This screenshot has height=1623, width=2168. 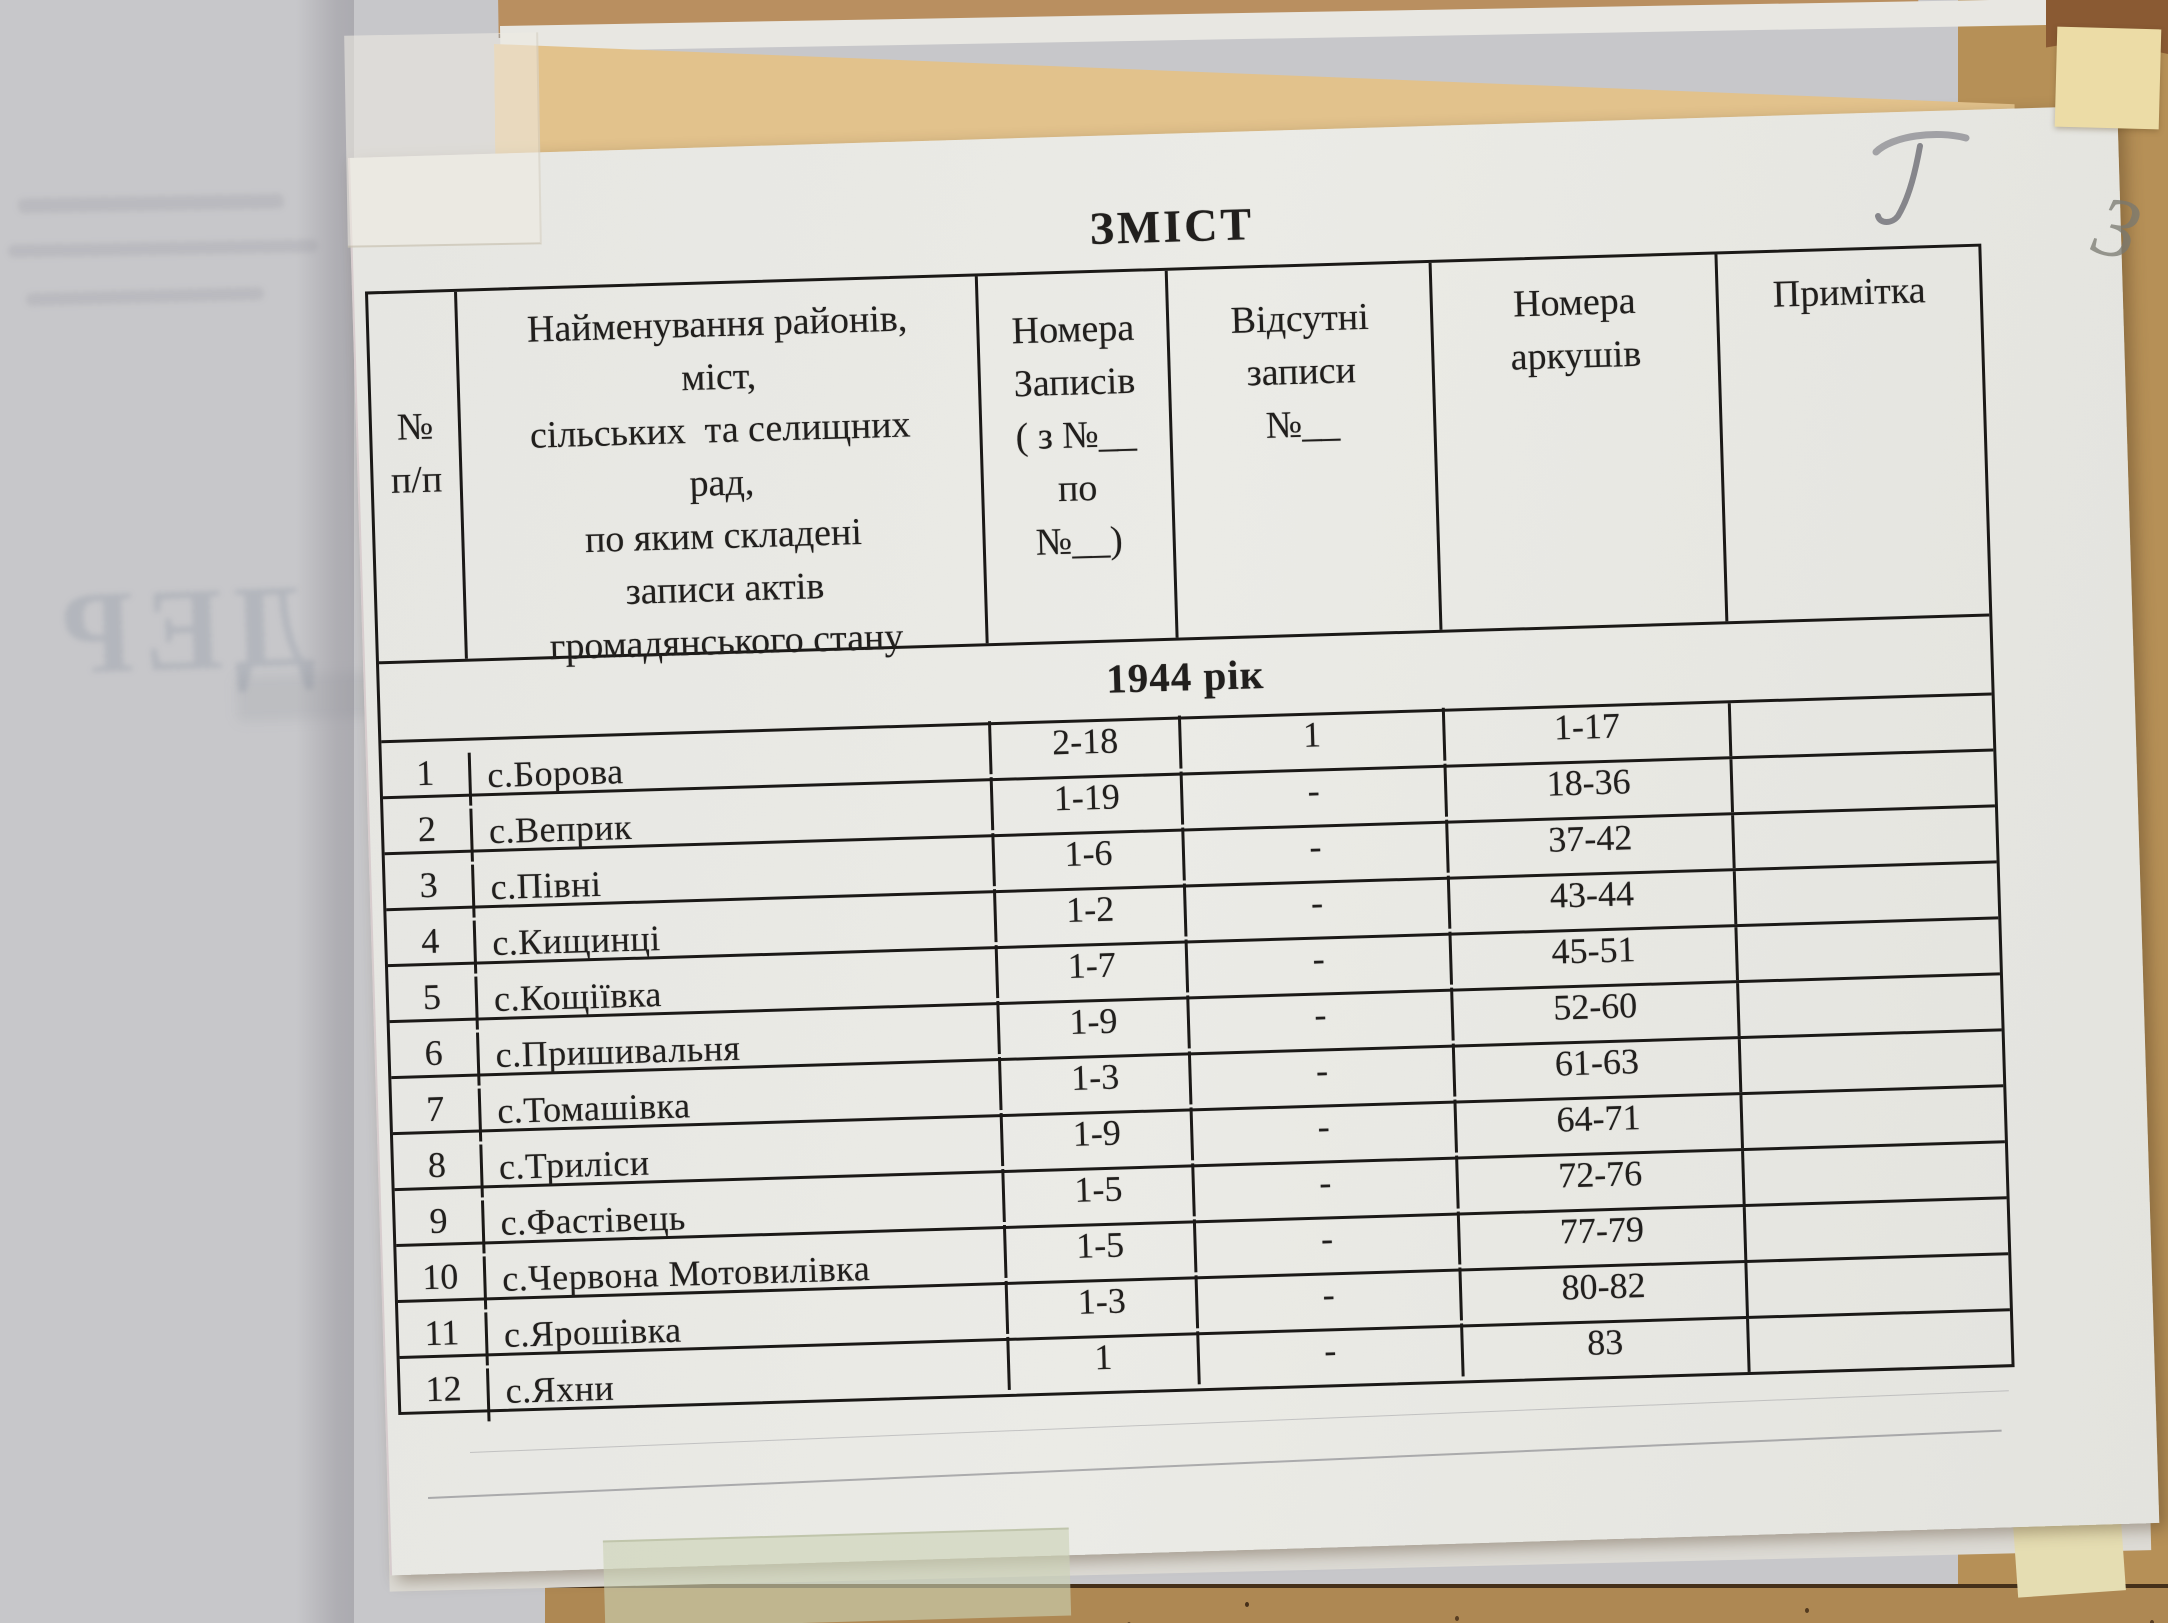 I want to click on cell-num: 6, so click(x=433, y=1053).